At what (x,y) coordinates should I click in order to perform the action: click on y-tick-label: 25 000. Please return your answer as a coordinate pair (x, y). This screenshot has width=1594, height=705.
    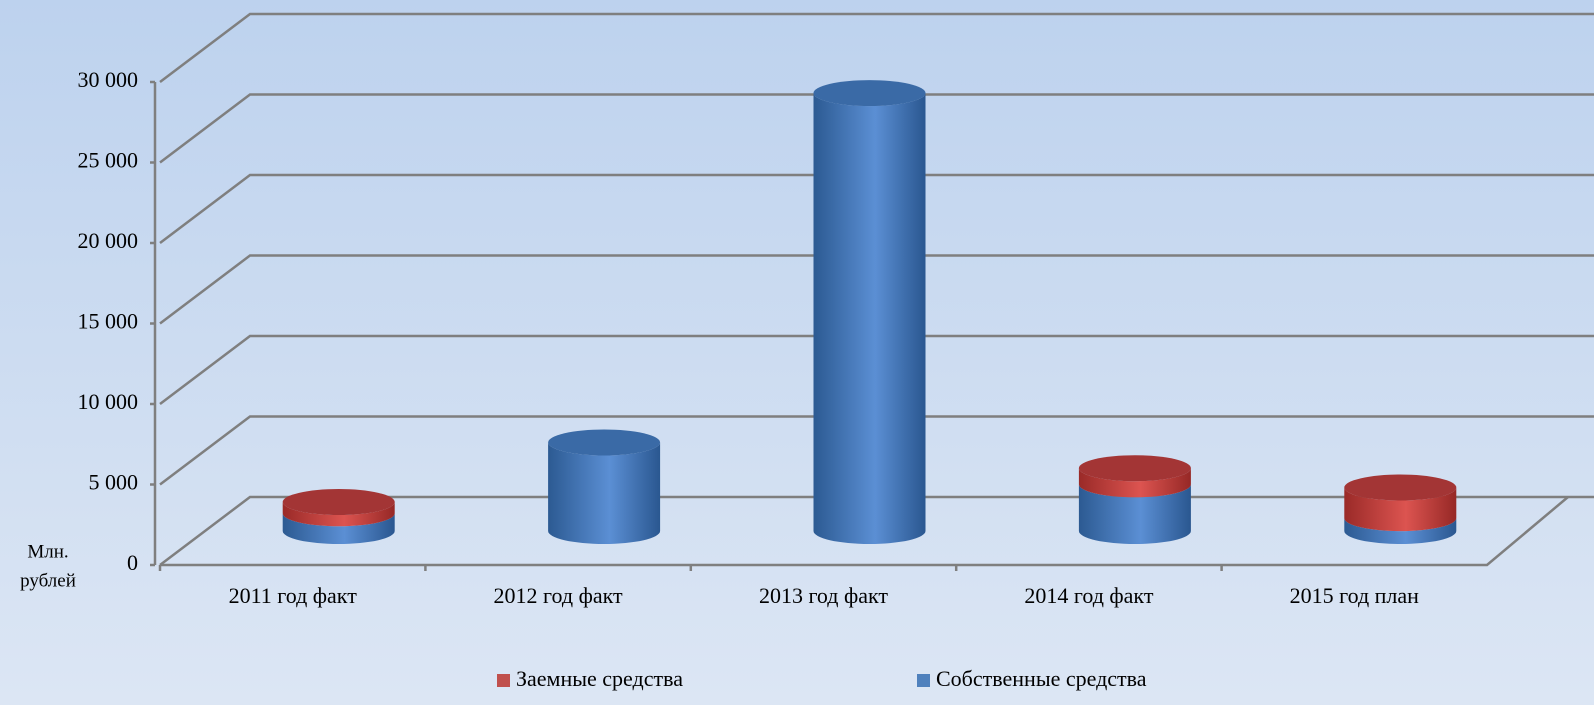
    Looking at the image, I should click on (108, 160).